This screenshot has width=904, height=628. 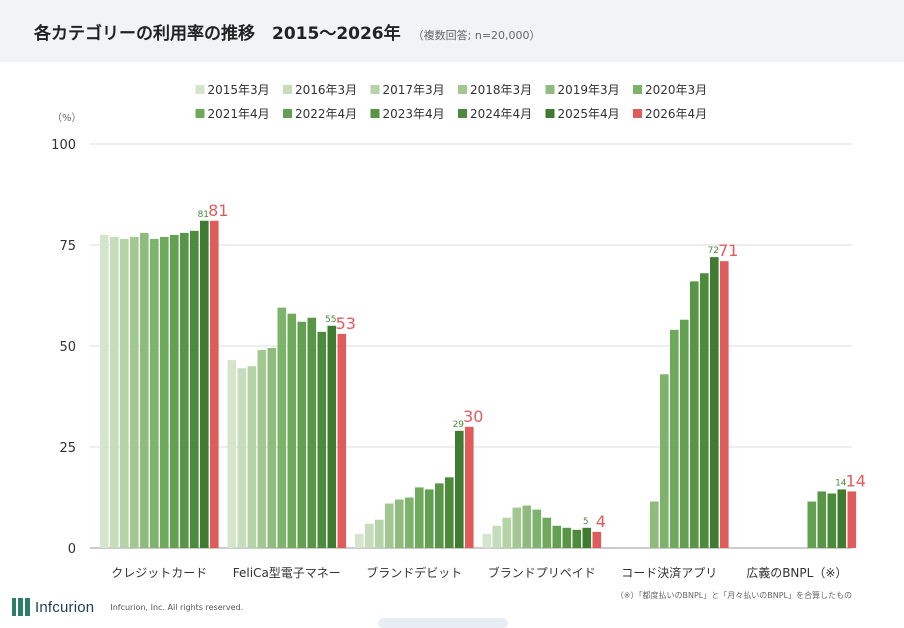 What do you see at coordinates (287, 573) in the screenshot?
I see `x-tick-label: FeliCa型電子マネー` at bounding box center [287, 573].